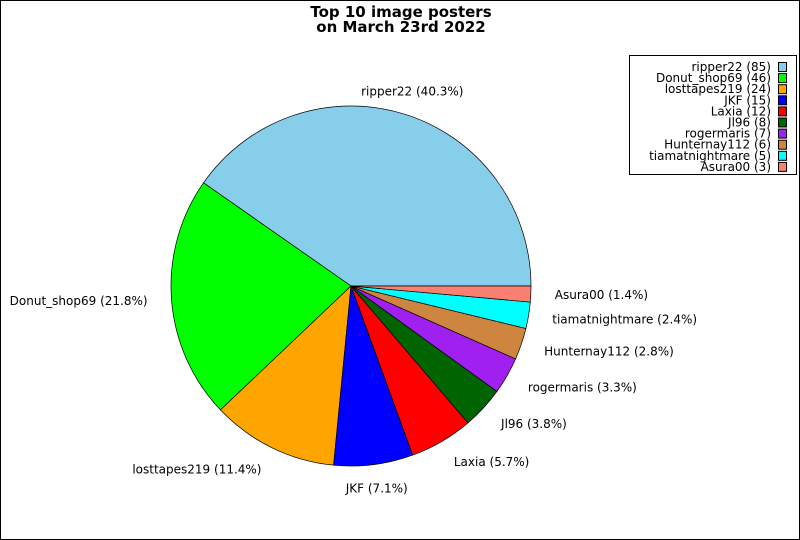 Image resolution: width=800 pixels, height=540 pixels. Describe the element at coordinates (747, 100) in the screenshot. I see `legend-entry-JKF: JKF (15)` at that location.